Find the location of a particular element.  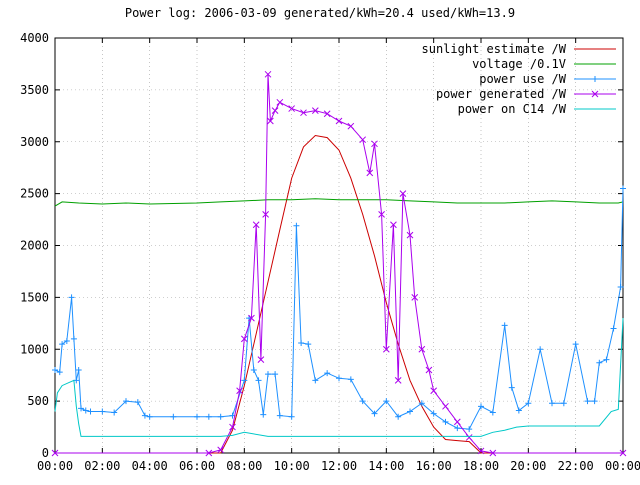

x-tick-label: 00:00 is located at coordinates (55, 466).